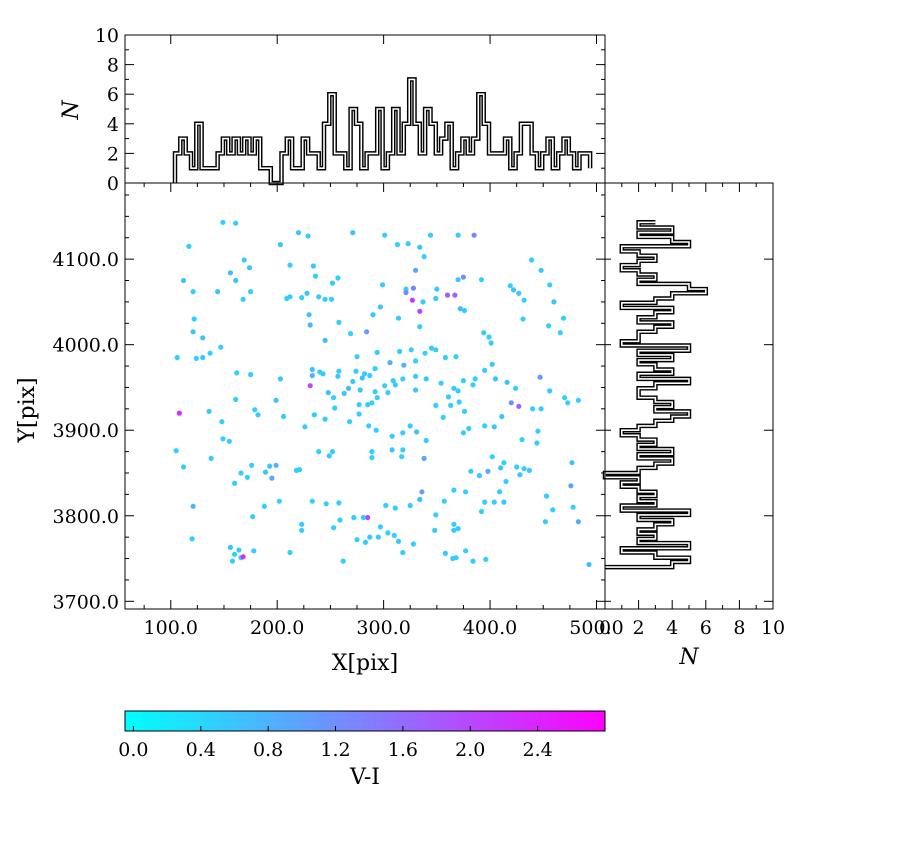 The width and height of the screenshot is (900, 850). I want to click on top-histogram-steps, so click(382, 131).